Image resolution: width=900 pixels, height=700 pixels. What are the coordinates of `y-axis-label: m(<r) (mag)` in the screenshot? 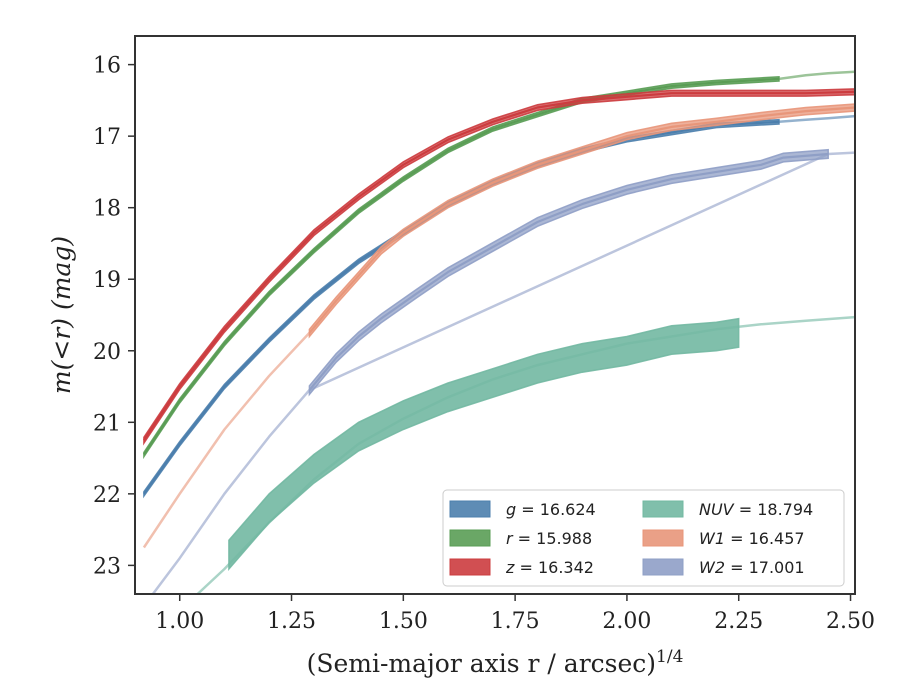 It's located at (61, 315).